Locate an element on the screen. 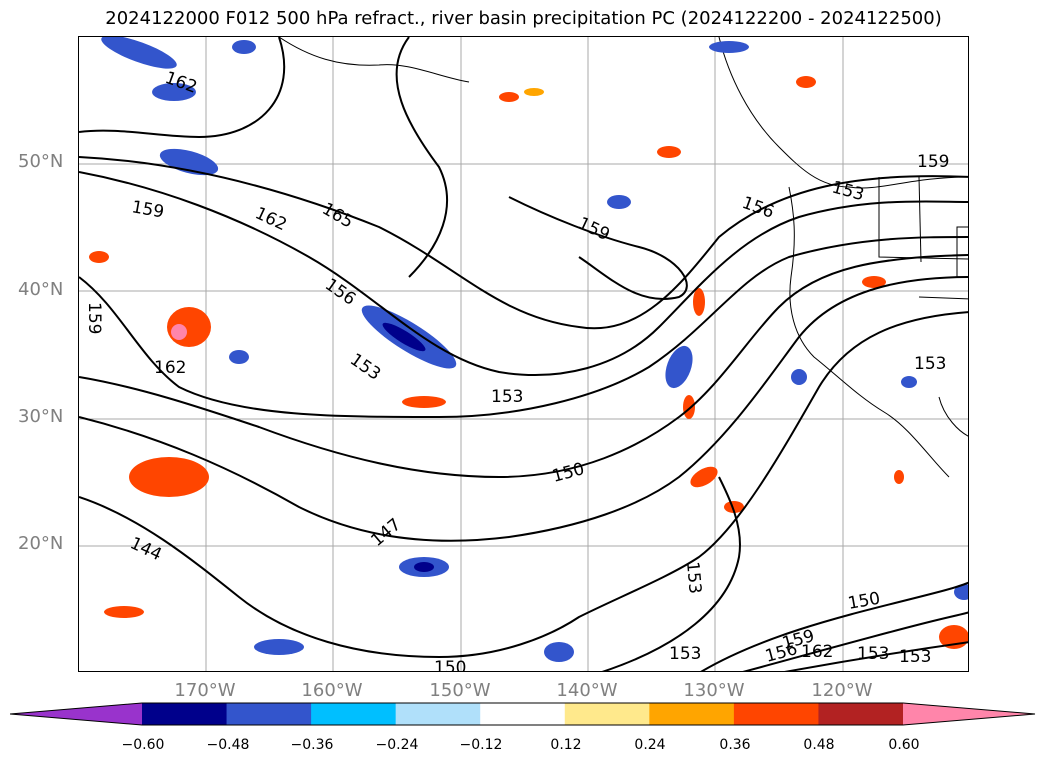 This screenshot has height=765, width=1047. colorbar-bins is located at coordinates (522, 714).